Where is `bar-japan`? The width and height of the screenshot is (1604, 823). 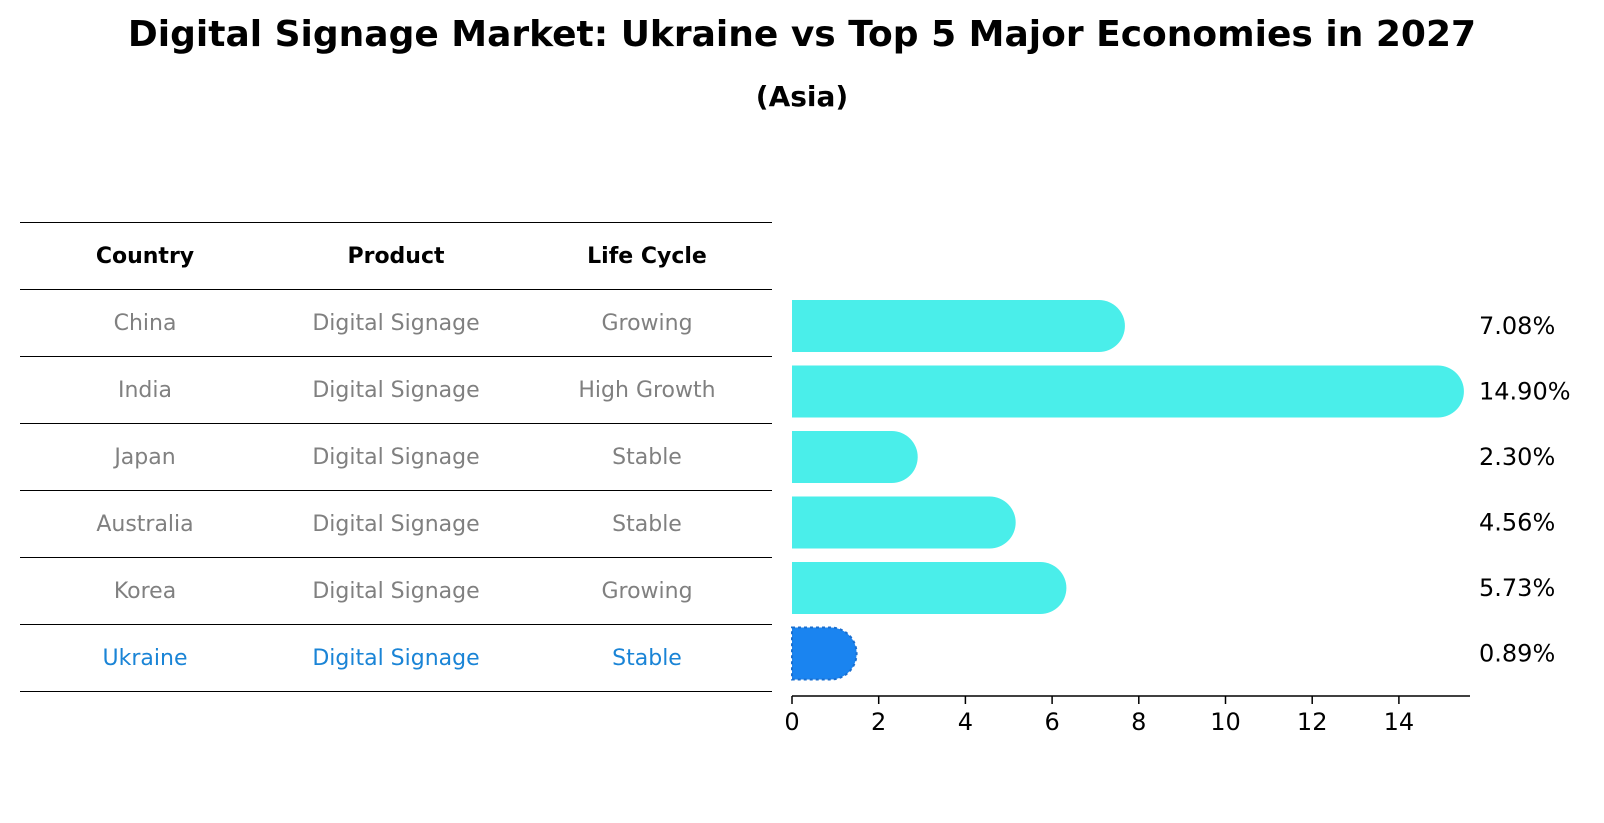
bar-japan is located at coordinates (855, 457).